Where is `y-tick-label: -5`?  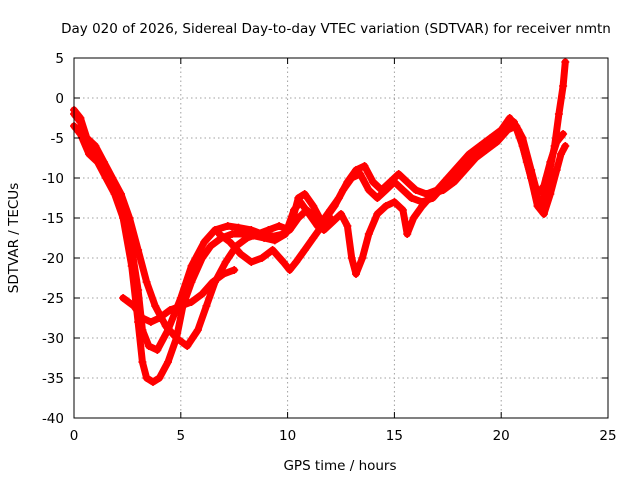 y-tick-label: -5 is located at coordinates (57, 139).